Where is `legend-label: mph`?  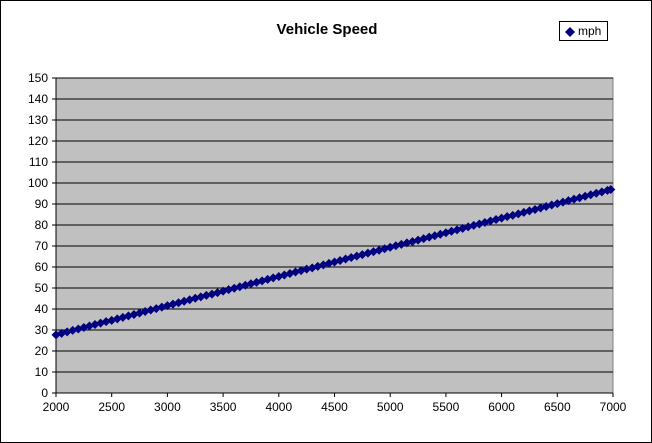 legend-label: mph is located at coordinates (590, 31).